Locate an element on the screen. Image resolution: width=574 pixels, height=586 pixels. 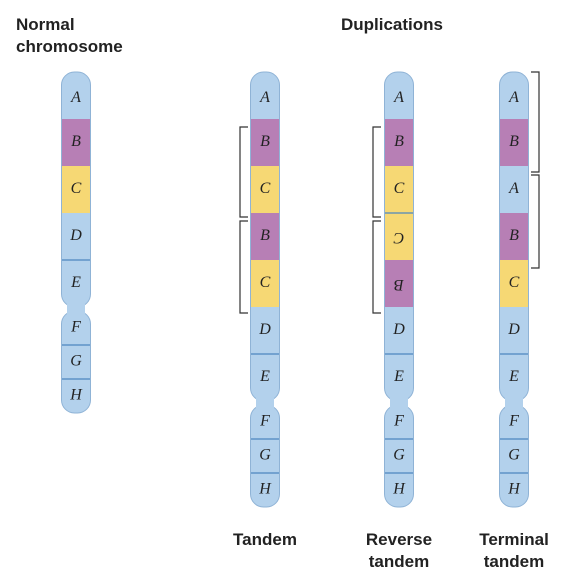
chromosome-name: Reverse is located at coordinates (399, 539).